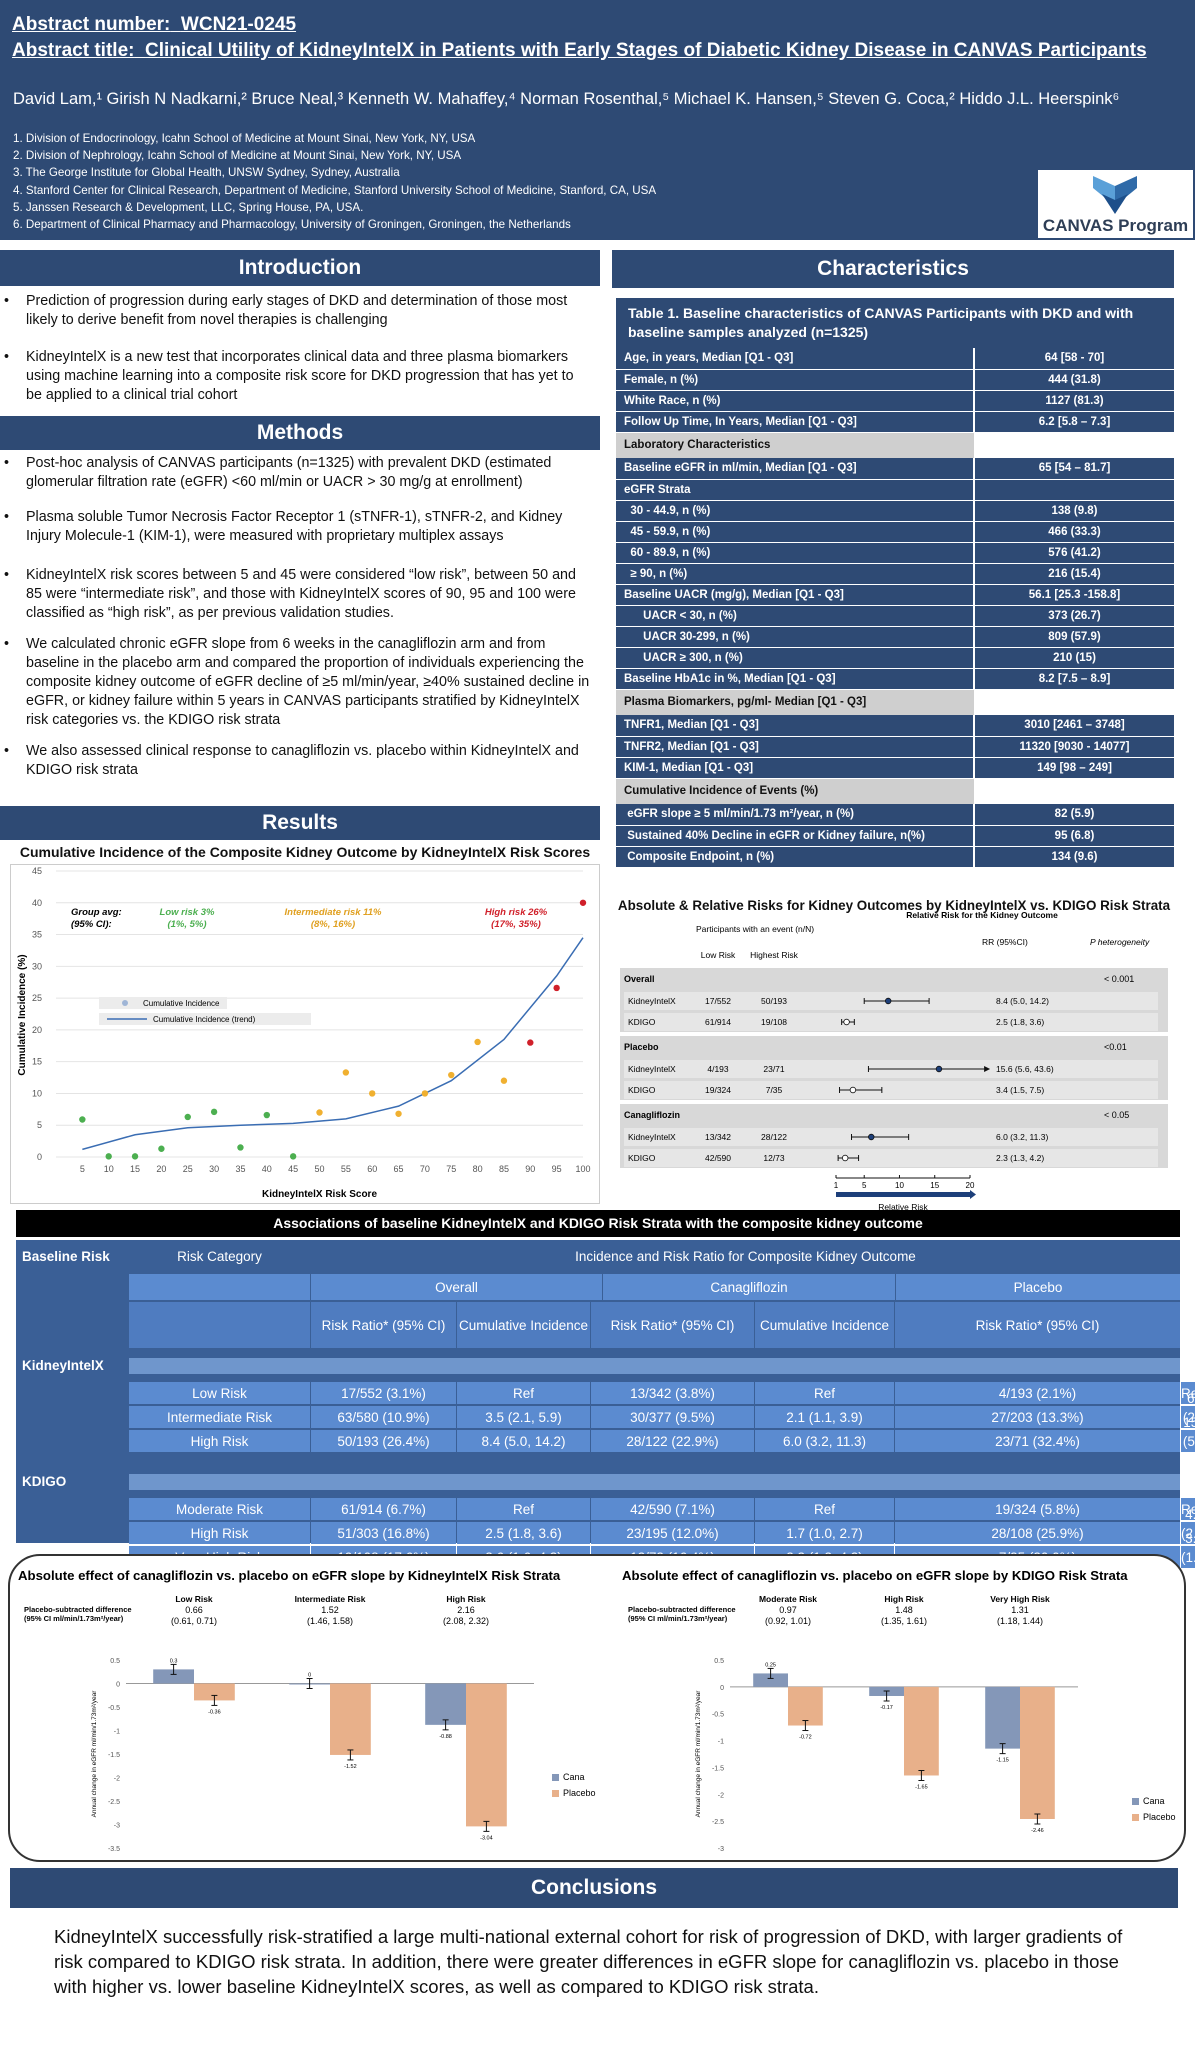  What do you see at coordinates (718, 1822) in the screenshot?
I see `y-tick-label: -2.5` at bounding box center [718, 1822].